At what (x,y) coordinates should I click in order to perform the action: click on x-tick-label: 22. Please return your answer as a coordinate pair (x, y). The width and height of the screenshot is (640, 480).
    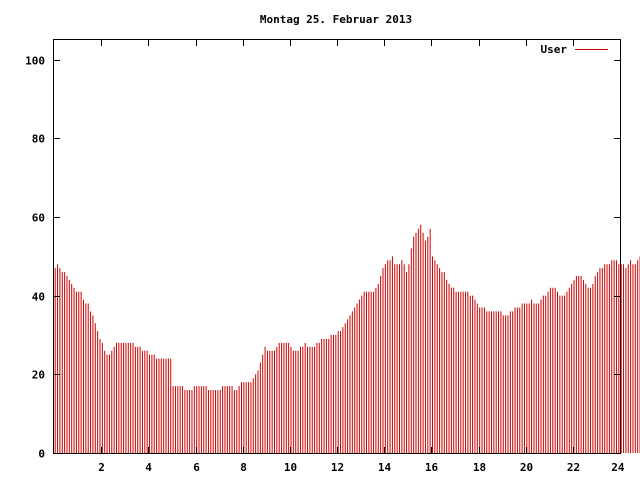
    Looking at the image, I should click on (573, 467).